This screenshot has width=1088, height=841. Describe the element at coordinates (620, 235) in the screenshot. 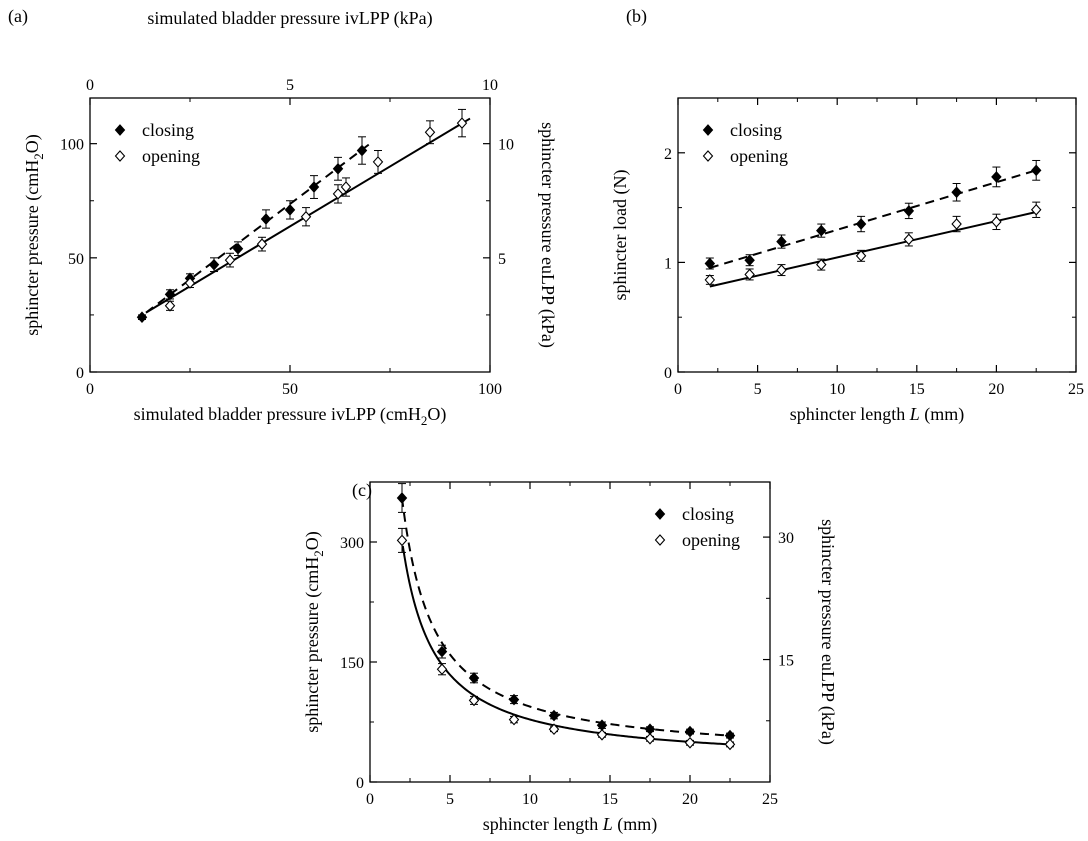

I see `y-axis-label: sphincter load (N)` at that location.